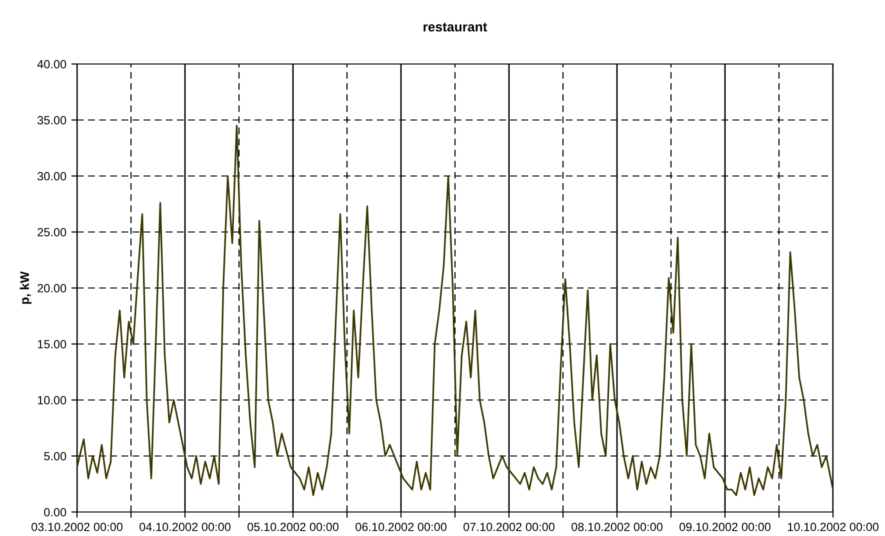 The width and height of the screenshot is (885, 536). What do you see at coordinates (51, 64) in the screenshot?
I see `y-tick-label: 40.00` at bounding box center [51, 64].